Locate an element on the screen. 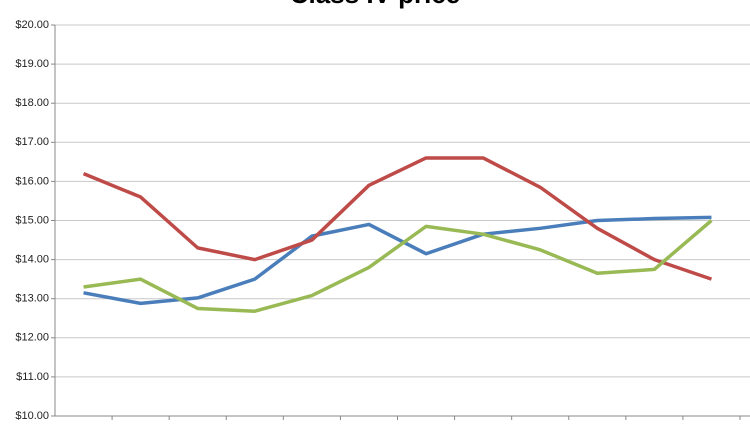 The width and height of the screenshot is (750, 430). y-tick-label: $14.00 is located at coordinates (32, 260).